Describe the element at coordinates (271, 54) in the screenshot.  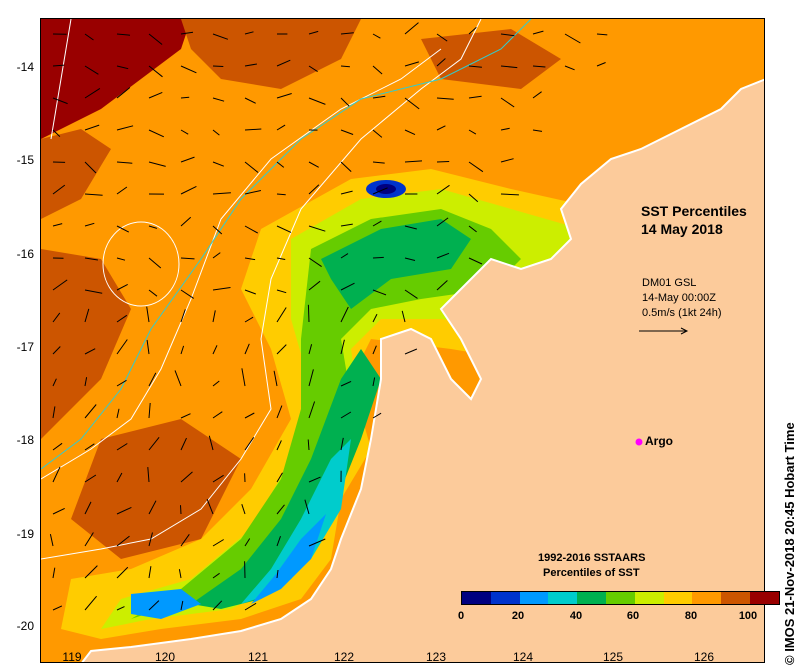
I see `warm-patch-n` at that location.